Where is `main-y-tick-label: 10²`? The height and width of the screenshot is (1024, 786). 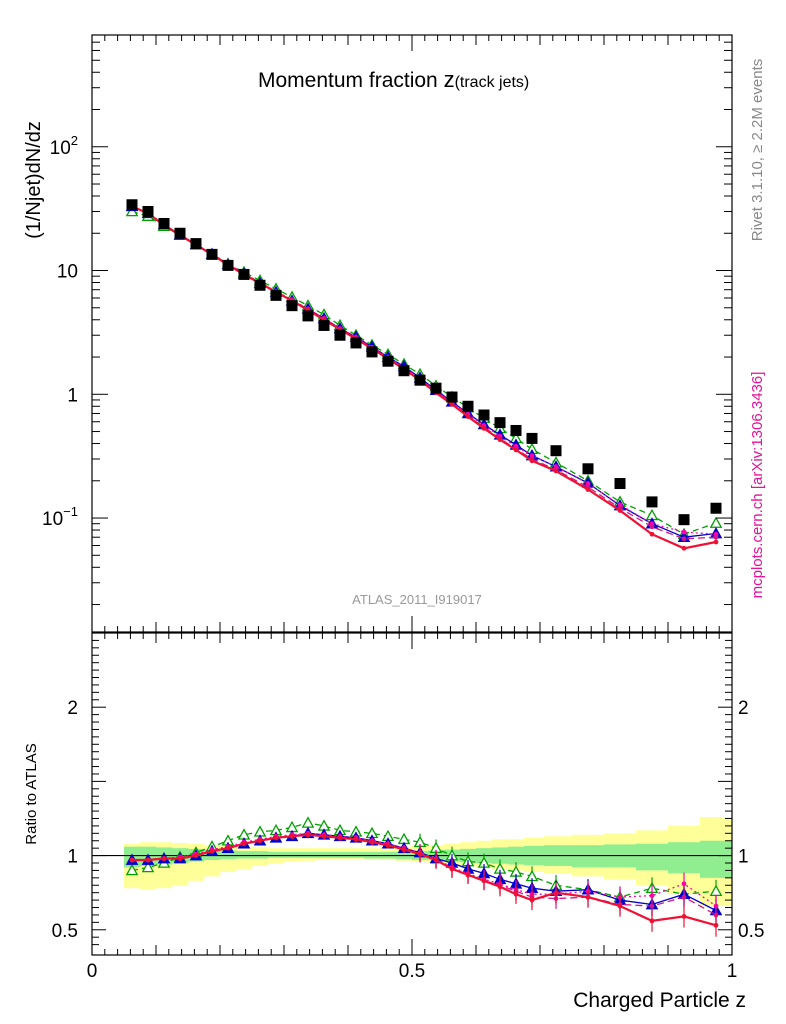 main-y-tick-label: 10² is located at coordinates (64, 146).